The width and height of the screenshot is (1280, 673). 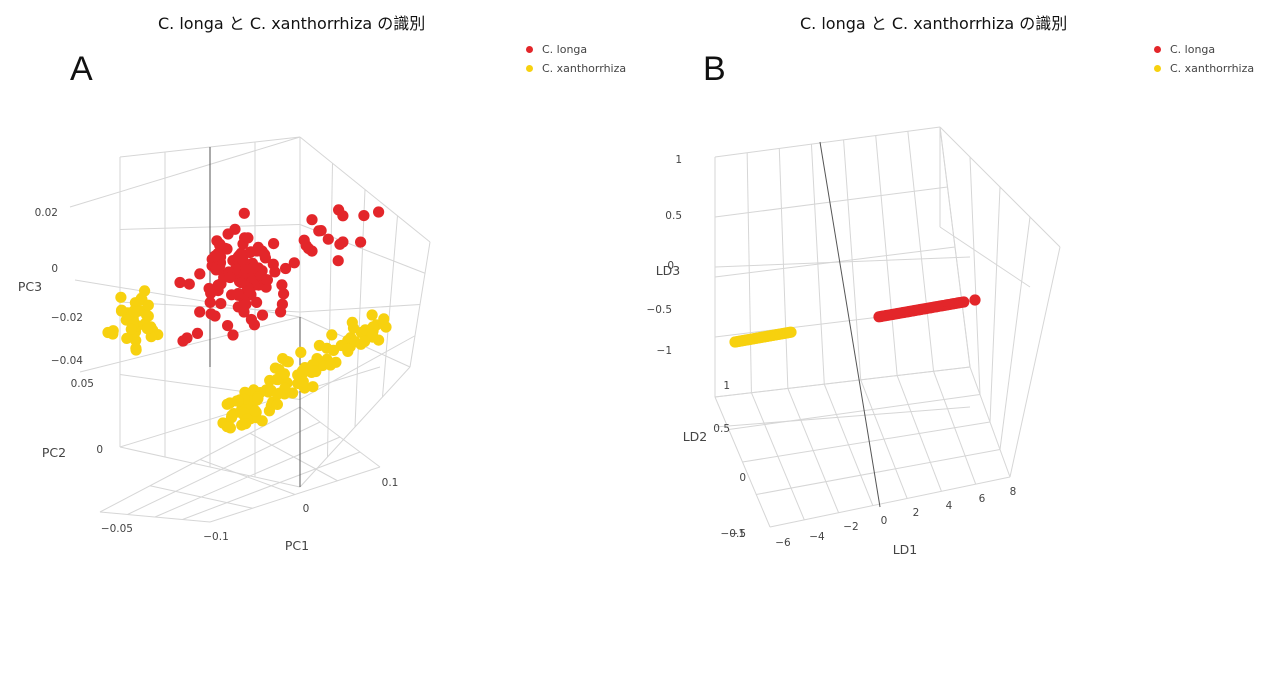 I want to click on z-tick-label: 0.5, so click(x=673, y=216).